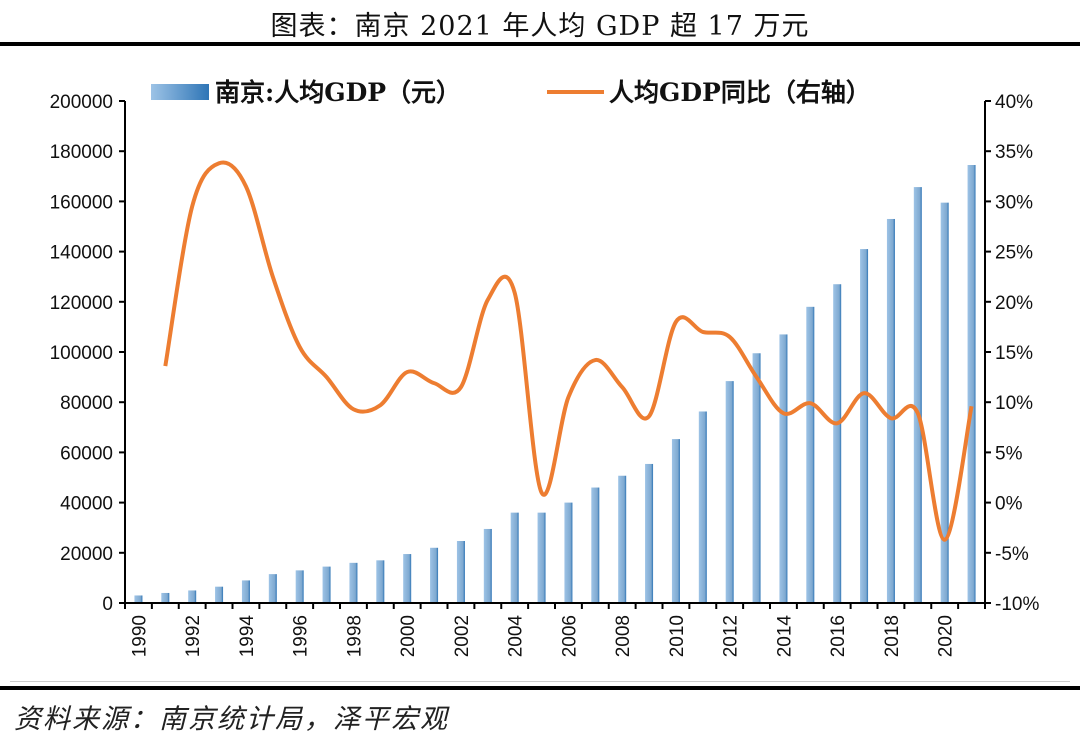 This screenshot has width=1080, height=738. What do you see at coordinates (675, 521) in the screenshot?
I see `bar-2010` at bounding box center [675, 521].